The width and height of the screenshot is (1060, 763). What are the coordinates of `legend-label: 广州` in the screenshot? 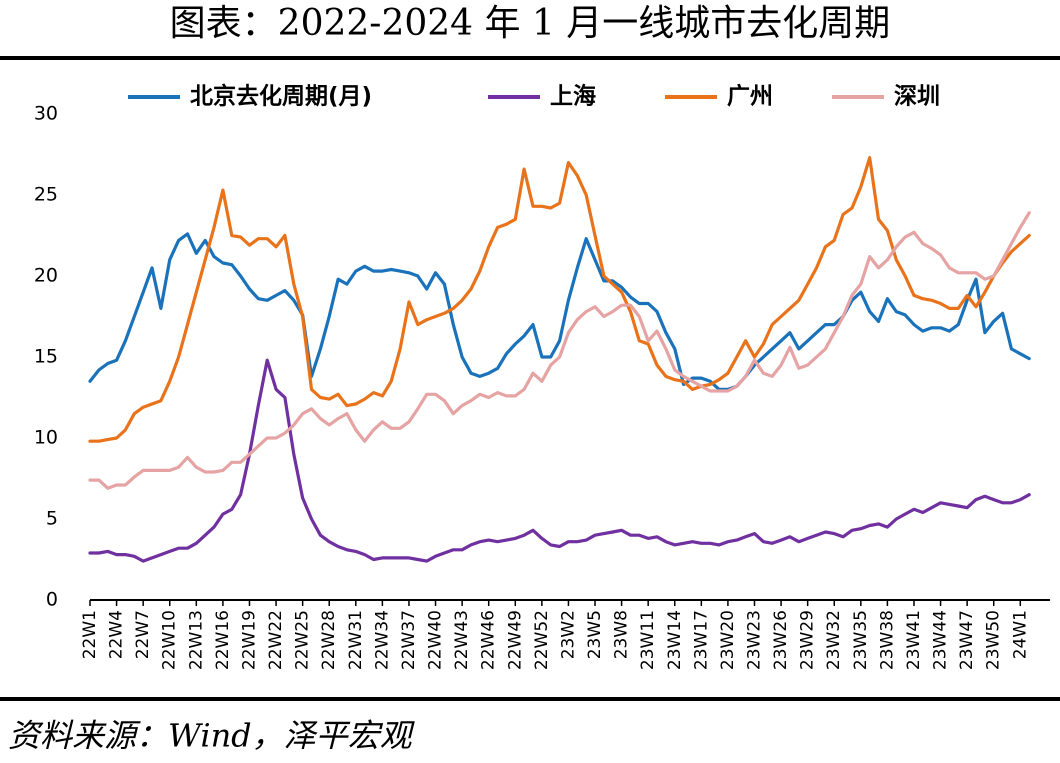 It's located at (750, 96).